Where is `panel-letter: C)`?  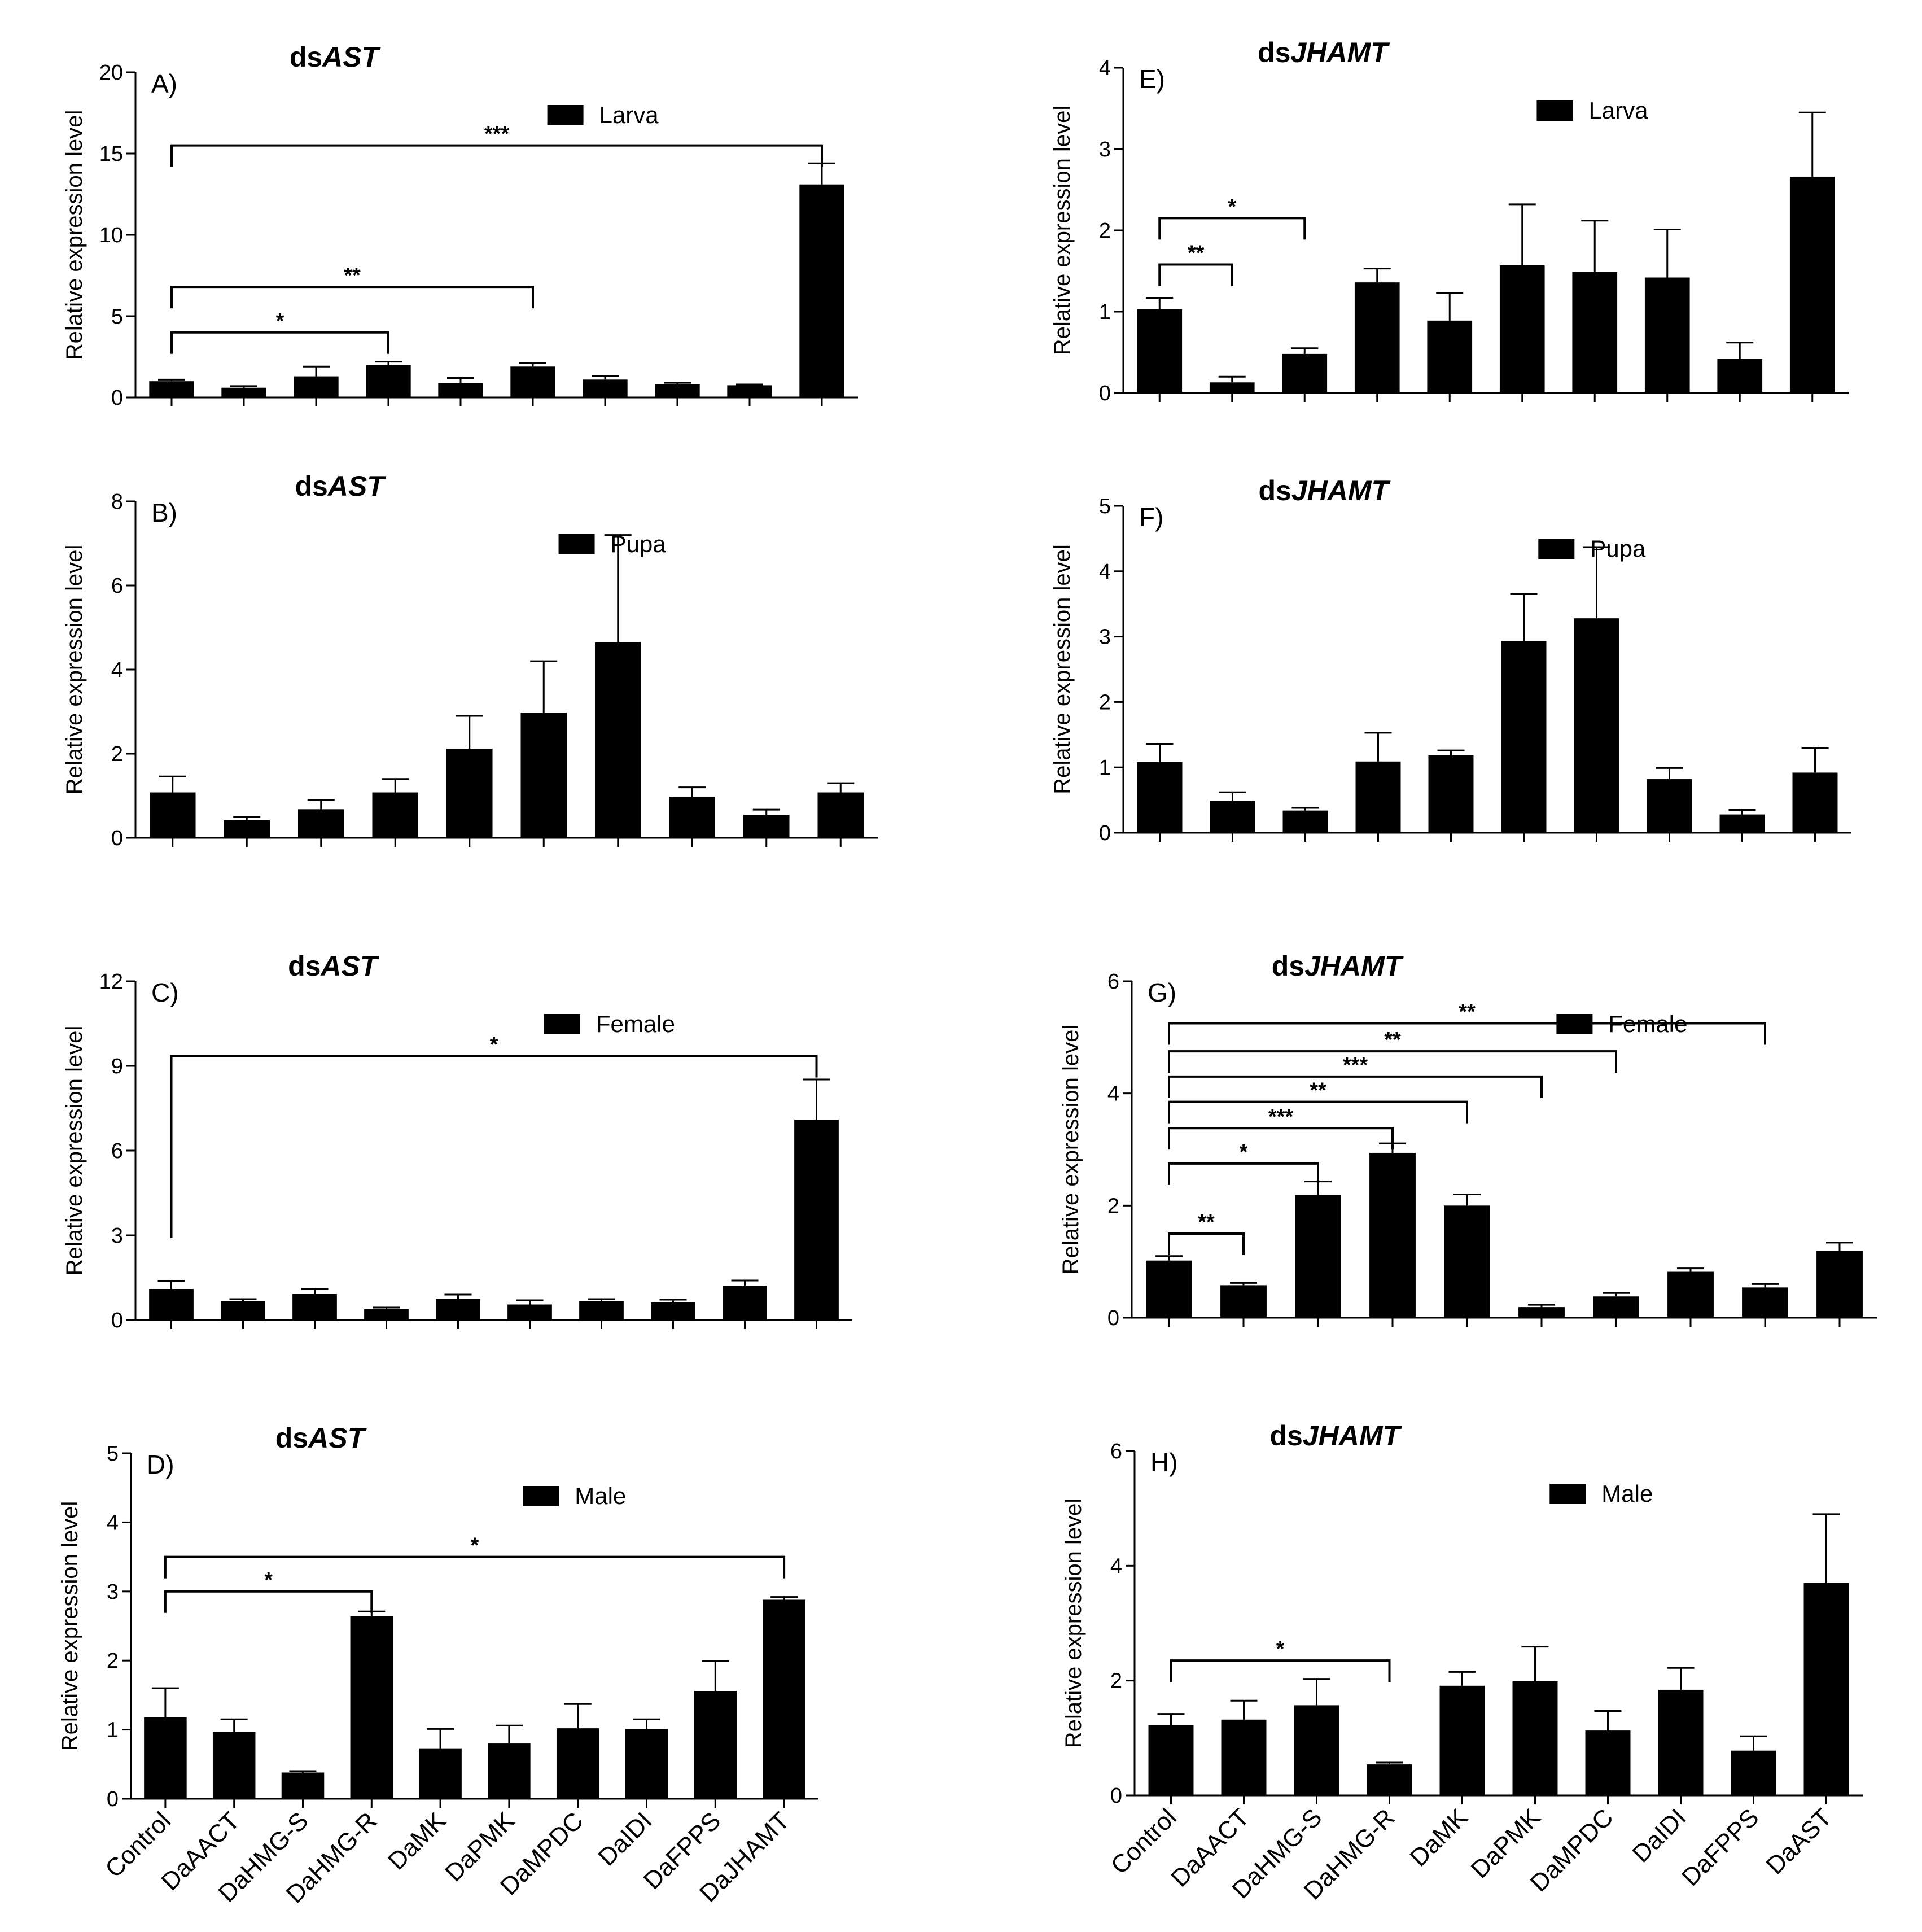
panel-letter: C) is located at coordinates (165, 993).